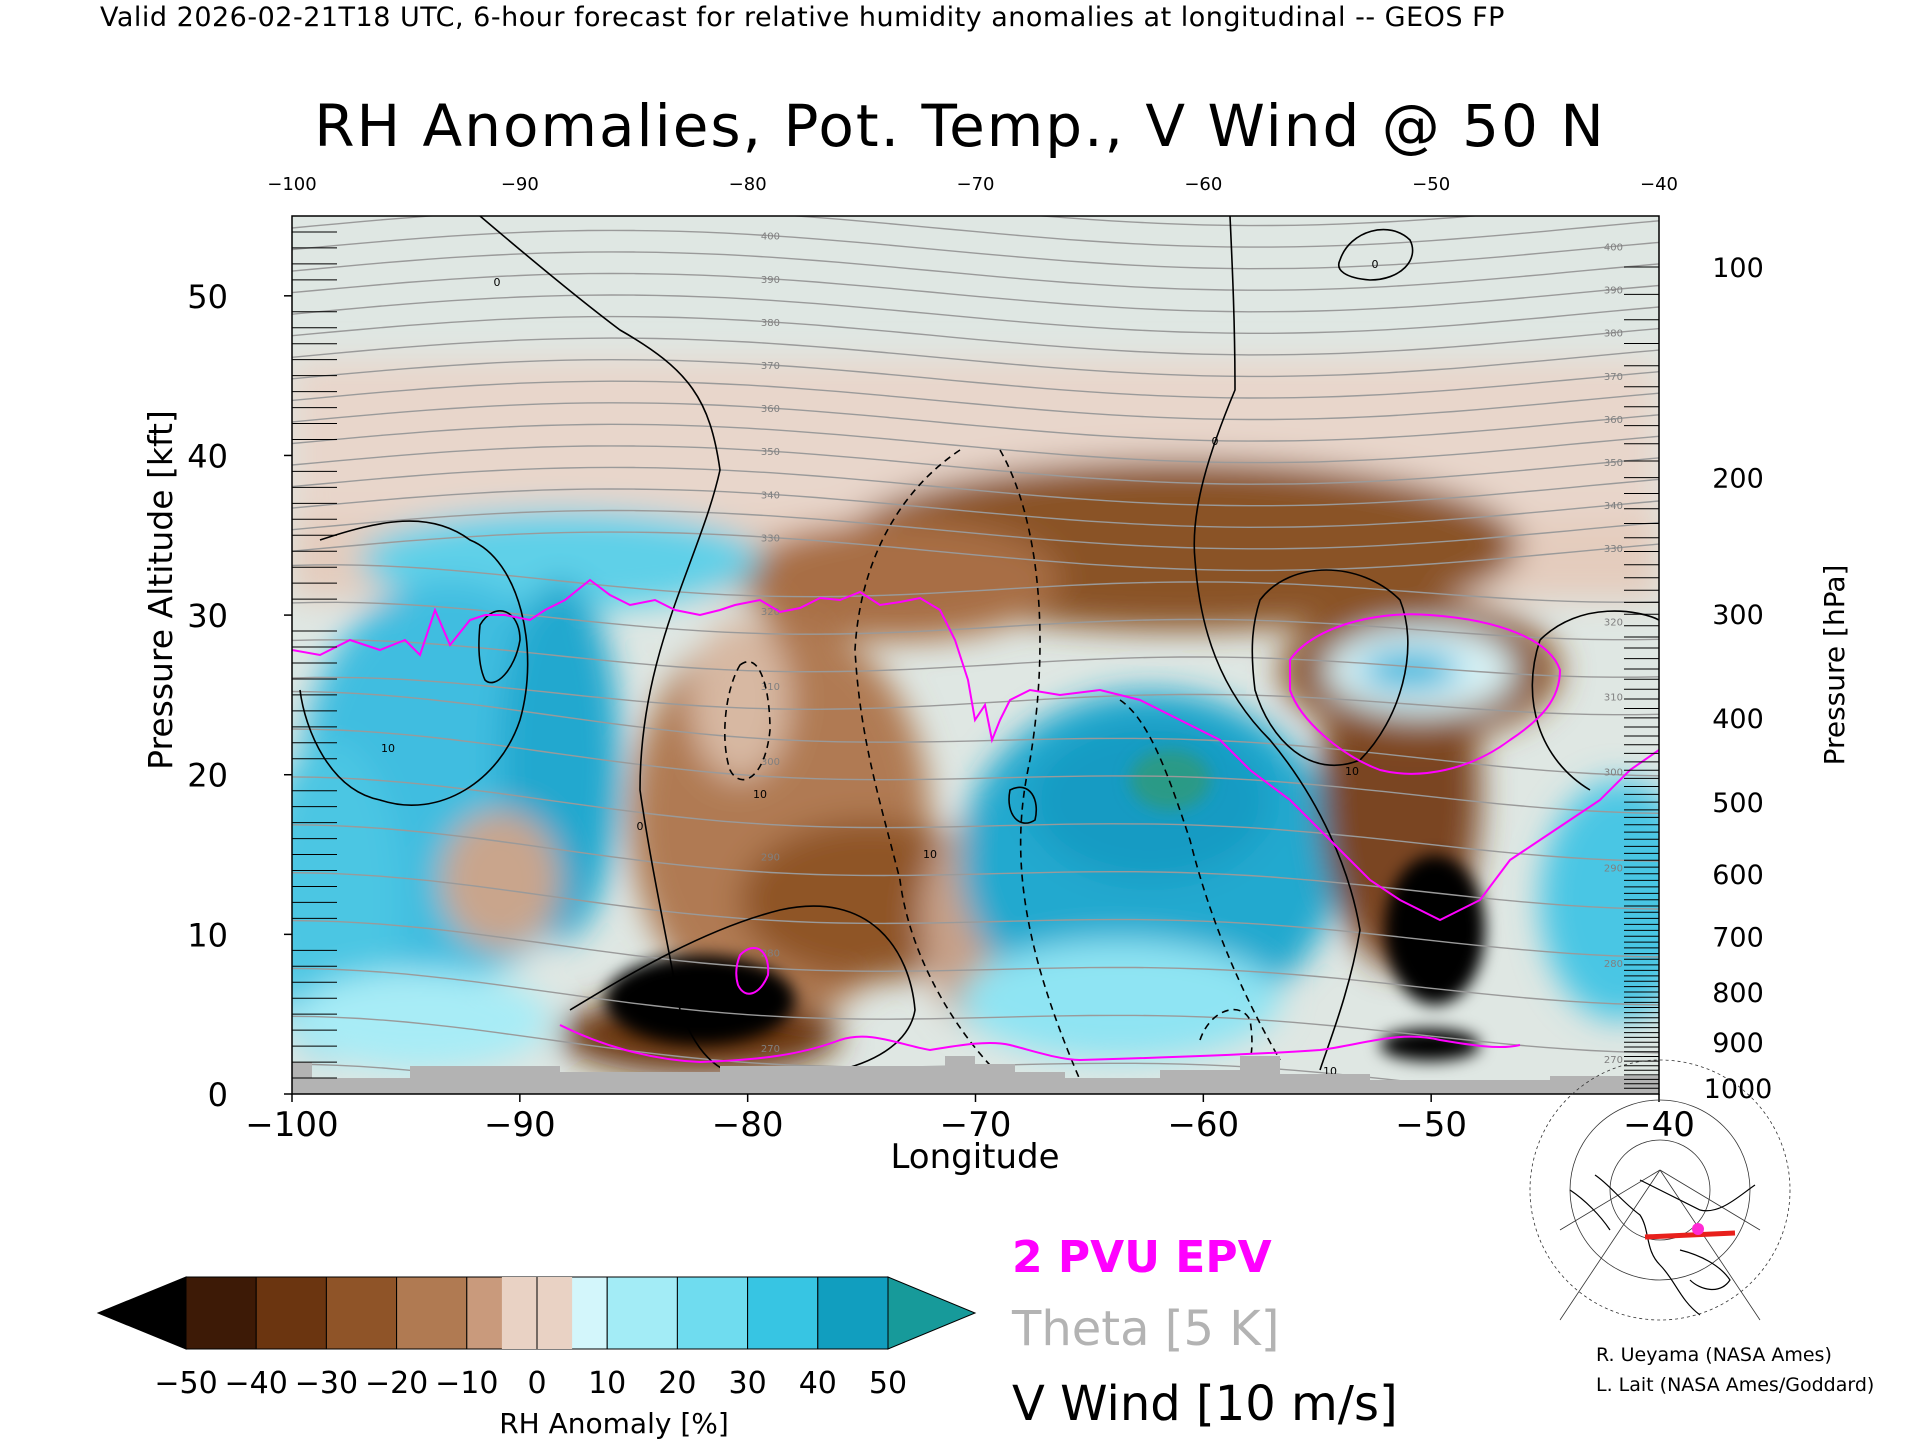 This screenshot has width=1920, height=1440. What do you see at coordinates (1738, 615) in the screenshot?
I see `pressure-tick-label: 300` at bounding box center [1738, 615].